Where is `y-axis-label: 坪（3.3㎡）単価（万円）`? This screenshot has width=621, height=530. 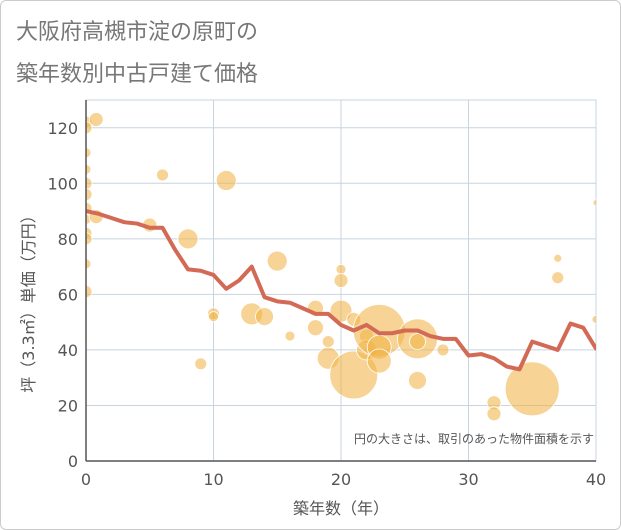
y-axis-label: 坪（3.3㎡）単価（万円） is located at coordinates (28, 299).